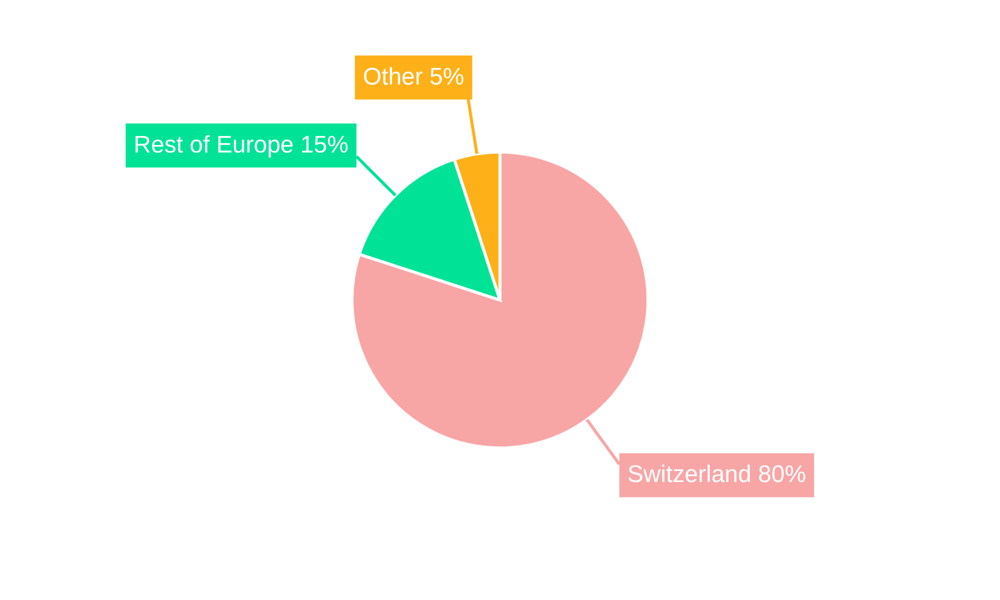 The image size is (1000, 600). What do you see at coordinates (716, 474) in the screenshot?
I see `slice-label: Switzerland 80%` at bounding box center [716, 474].